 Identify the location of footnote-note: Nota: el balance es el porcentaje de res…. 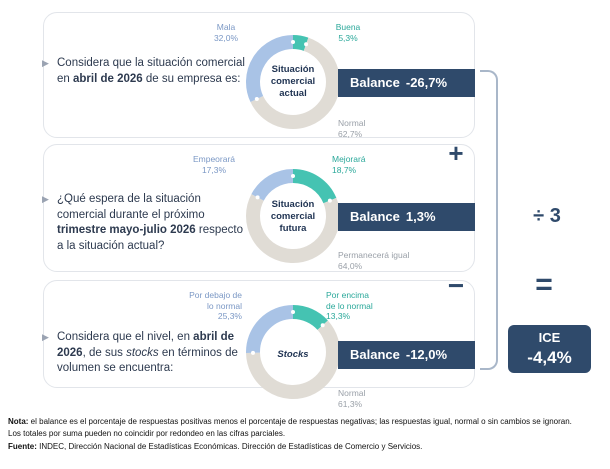
(290, 421).